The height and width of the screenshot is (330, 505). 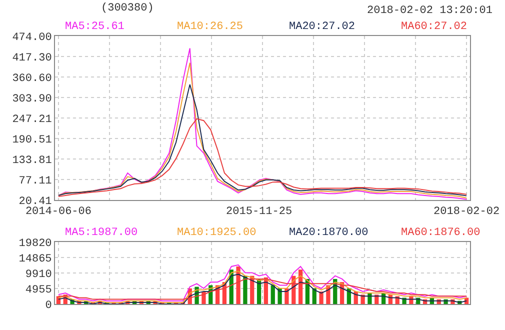 I want to click on text: MA60:27.02, so click(x=434, y=27).